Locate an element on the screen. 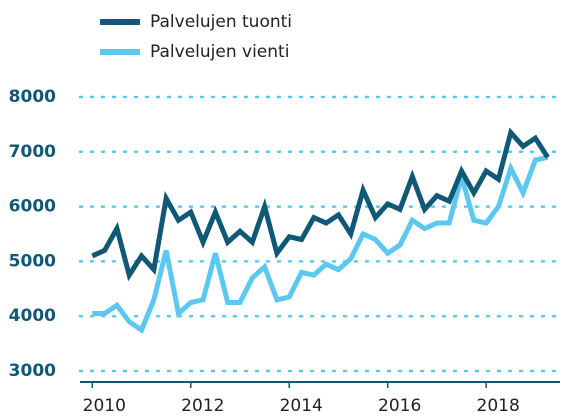  y-tick-label: 5000 is located at coordinates (32, 261).